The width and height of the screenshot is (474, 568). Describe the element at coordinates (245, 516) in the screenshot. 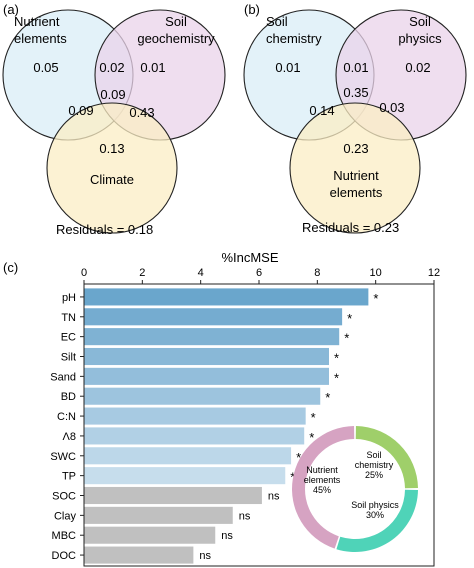

I see `significance-label-11: ns` at that location.